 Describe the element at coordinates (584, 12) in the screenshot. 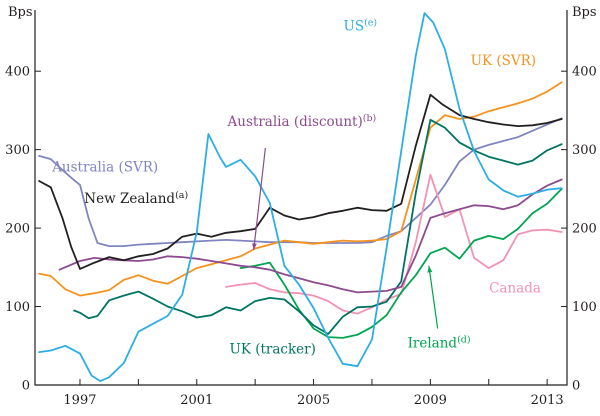

I see `y-axis-unit-right: Bps` at that location.